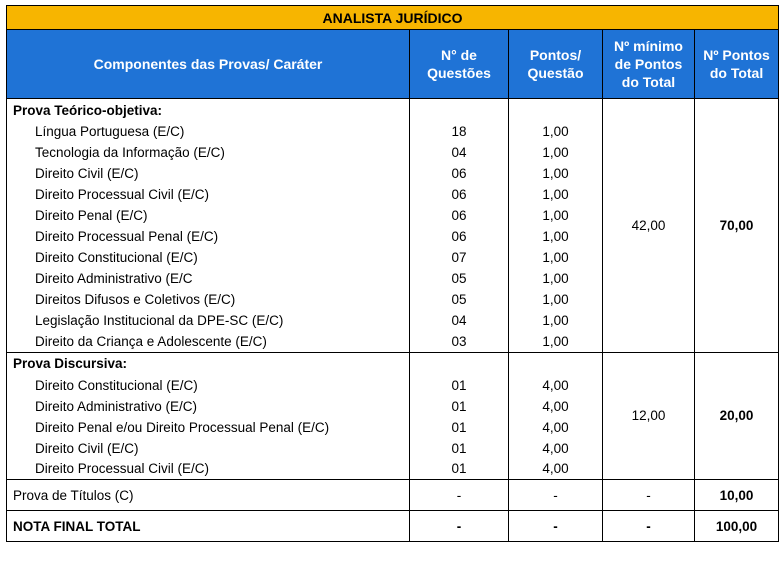  What do you see at coordinates (208, 299) in the screenshot?
I see `component-name: Direitos Difusos e Coletivos (E/C)` at bounding box center [208, 299].